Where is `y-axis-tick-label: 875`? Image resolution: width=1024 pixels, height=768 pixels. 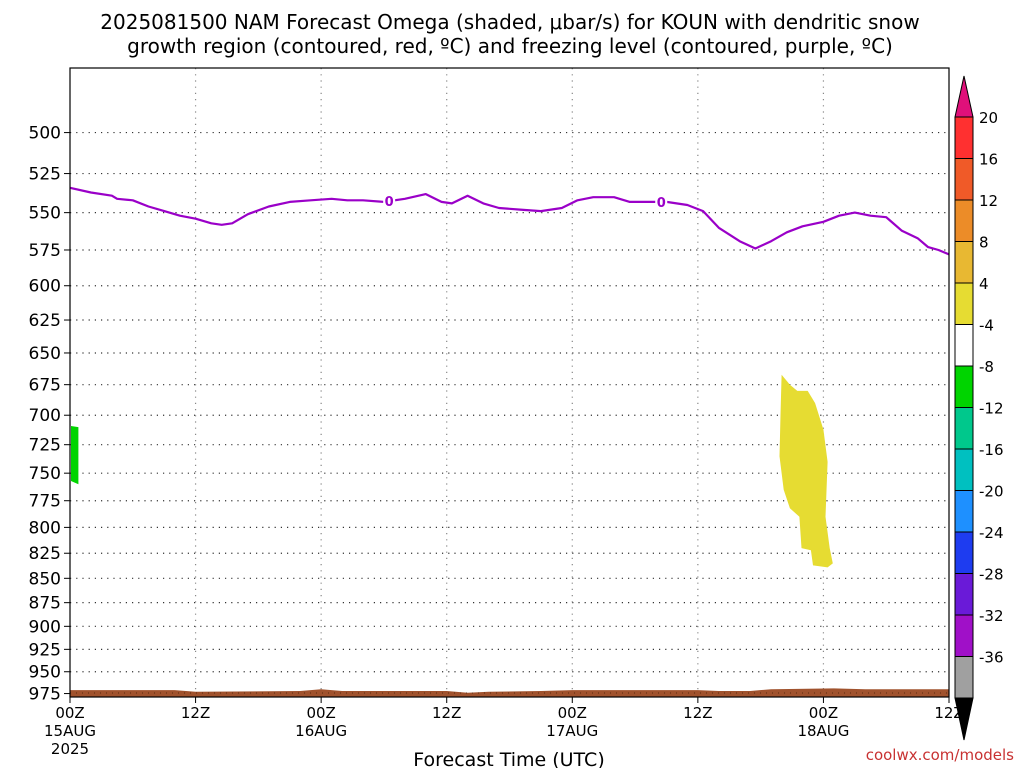 y-axis-tick-label: 875 is located at coordinates (45, 604).